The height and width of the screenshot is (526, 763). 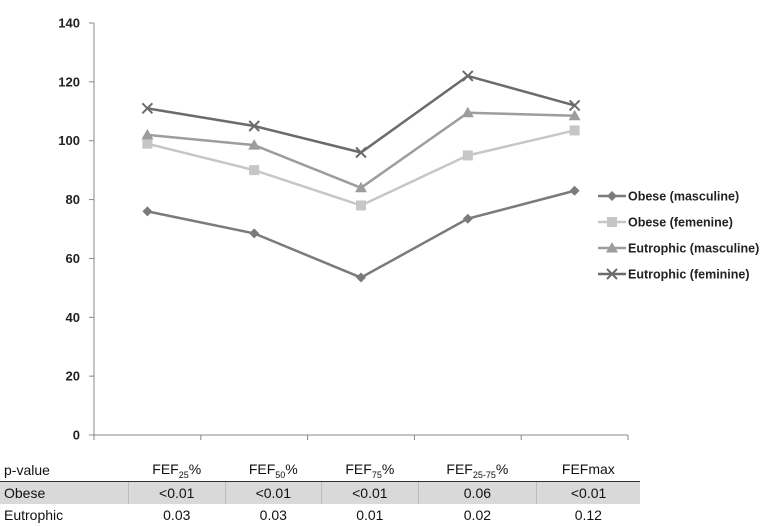 What do you see at coordinates (370, 470) in the screenshot?
I see `table-header-cell: FEF75%` at bounding box center [370, 470].